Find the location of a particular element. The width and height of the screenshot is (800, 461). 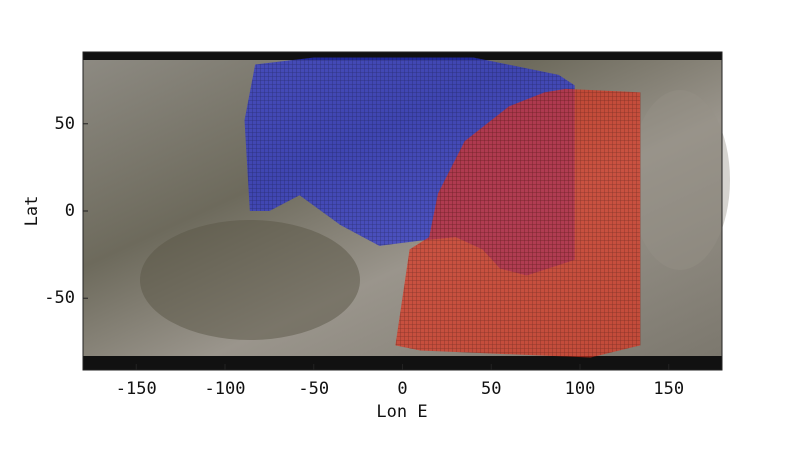

x-tick-label: -100 is located at coordinates (225, 389).